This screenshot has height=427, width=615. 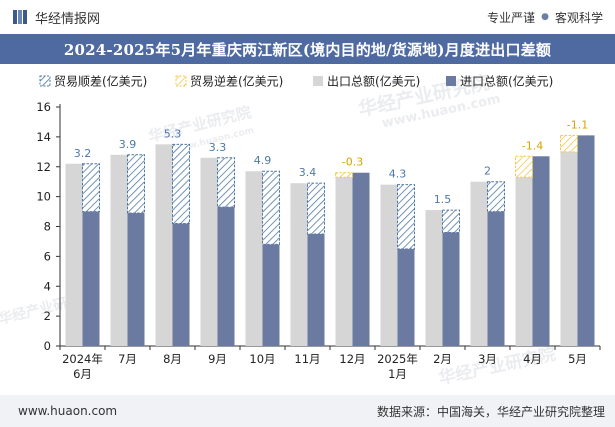 What do you see at coordinates (47, 256) in the screenshot?
I see `y-tick-label: 6` at bounding box center [47, 256].